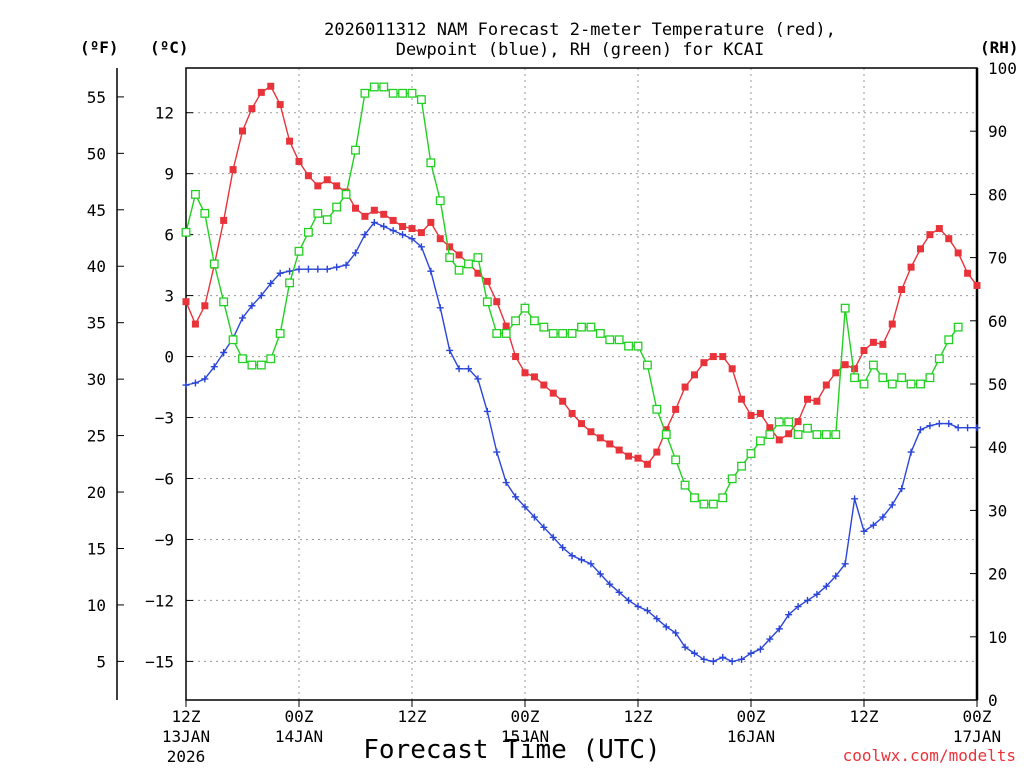  I want to click on rh-tick-label: 100, so click(1002, 68).